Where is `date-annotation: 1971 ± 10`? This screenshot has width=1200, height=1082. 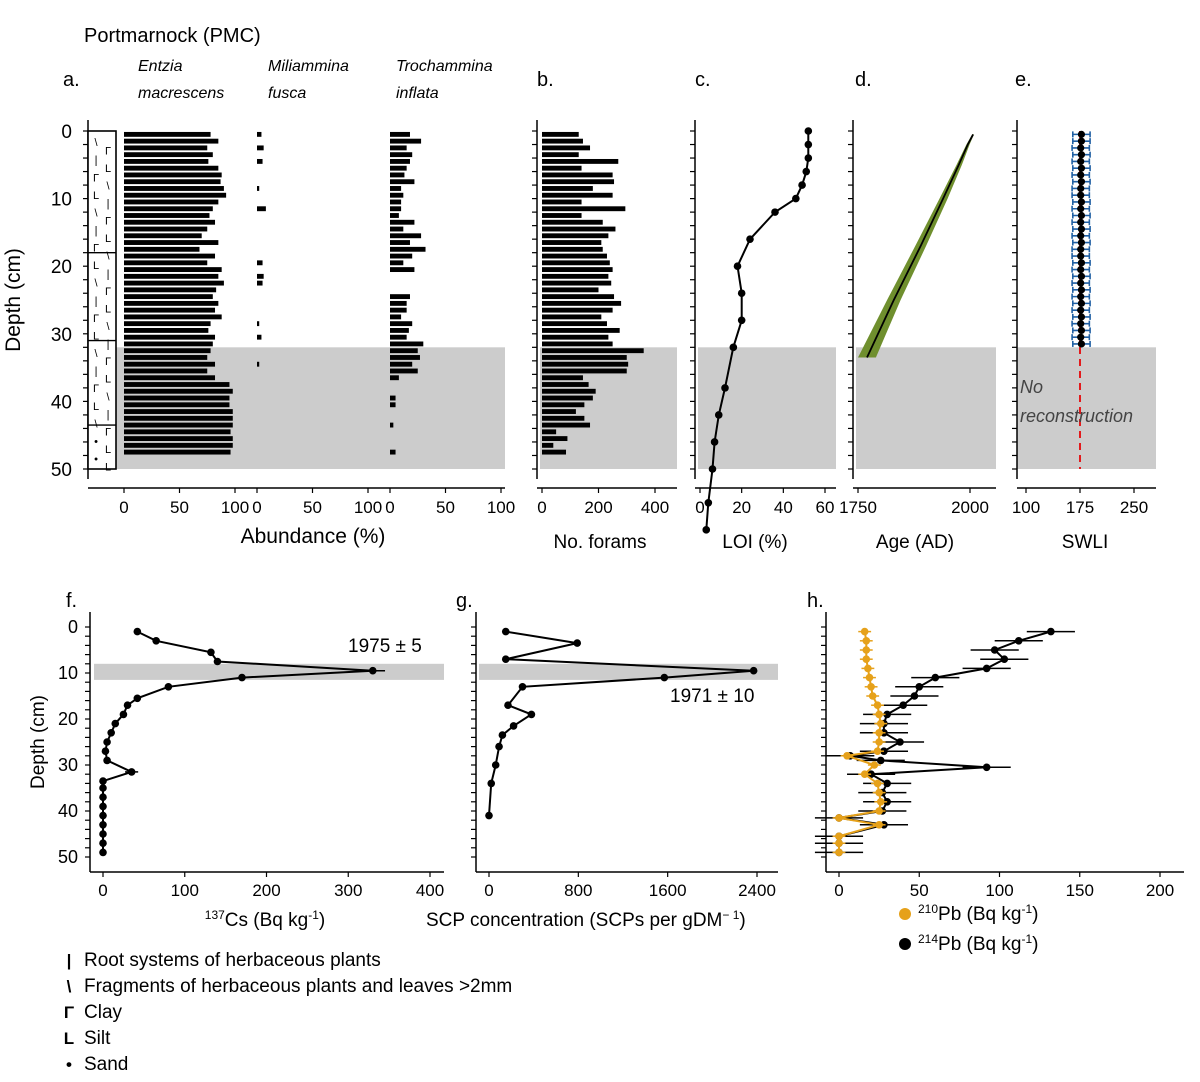 date-annotation: 1971 ± 10 is located at coordinates (712, 696).